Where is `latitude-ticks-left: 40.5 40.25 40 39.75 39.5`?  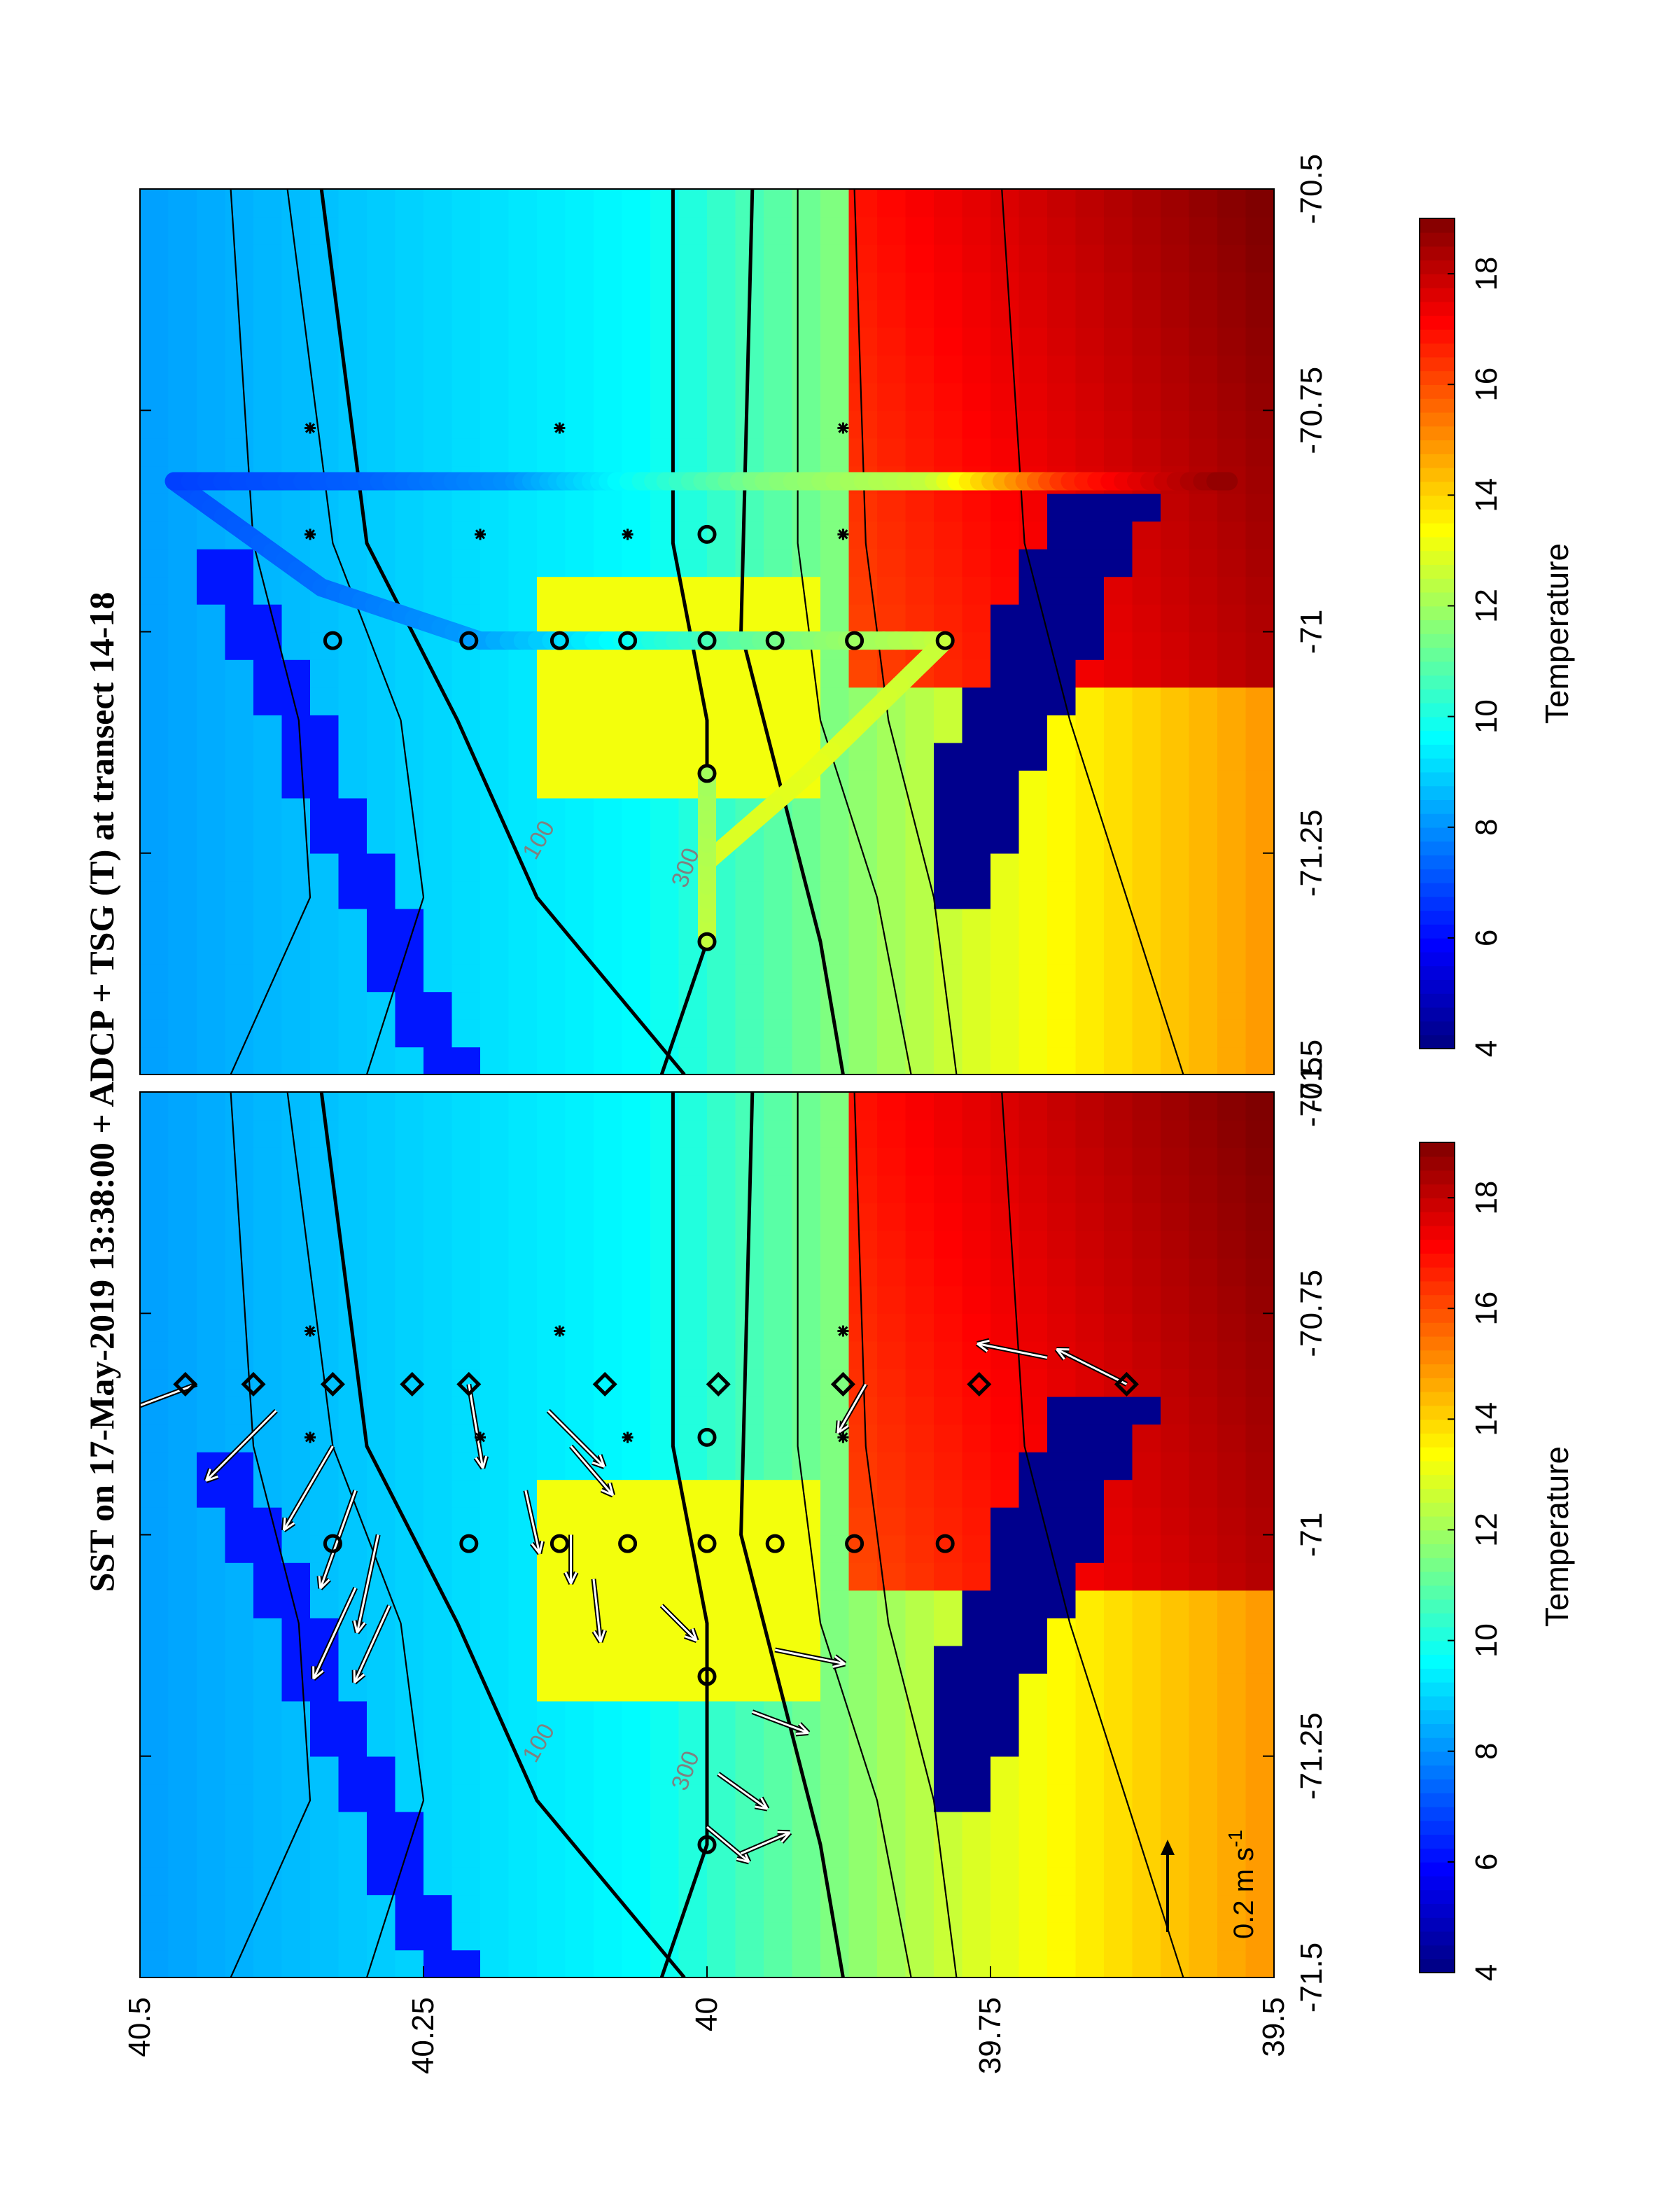 latitude-ticks-left: 40.5 40.25 40 39.75 39.5 is located at coordinates (706, 2020).